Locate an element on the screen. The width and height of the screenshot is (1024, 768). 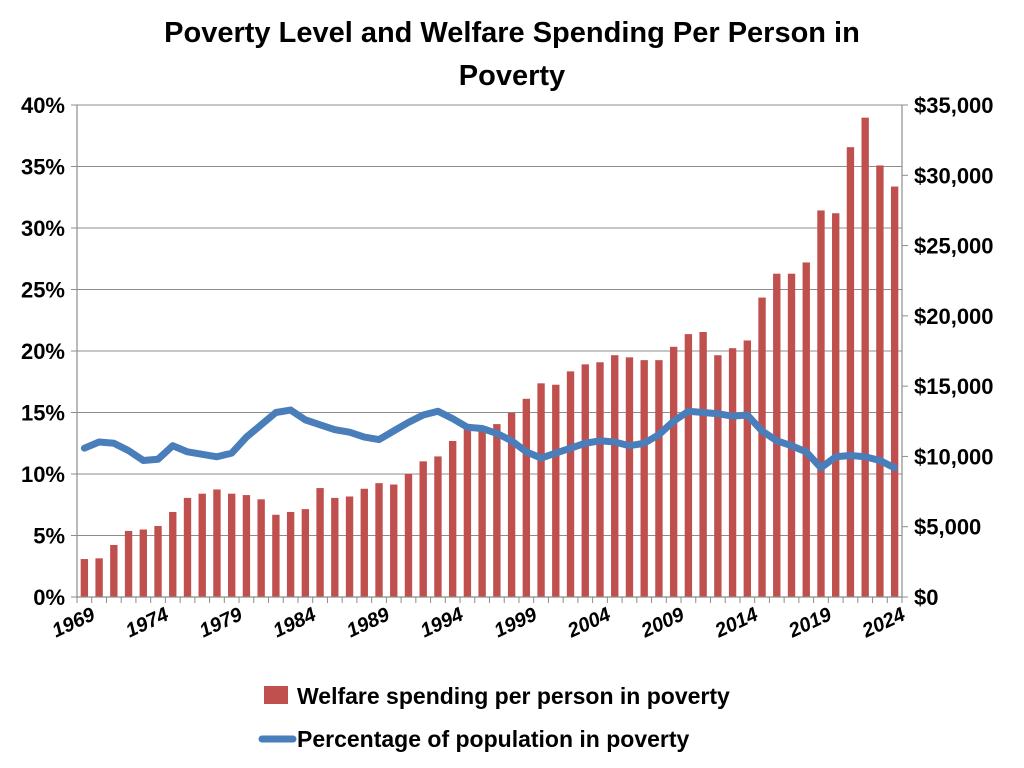
x-tick-label: 1994 is located at coordinates (442, 623).